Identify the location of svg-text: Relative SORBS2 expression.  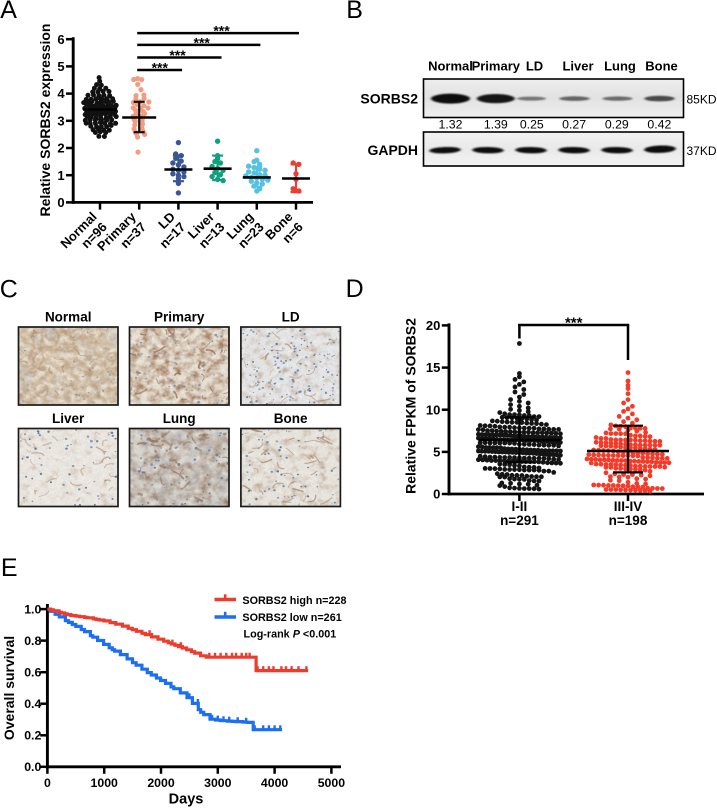
(45, 120).